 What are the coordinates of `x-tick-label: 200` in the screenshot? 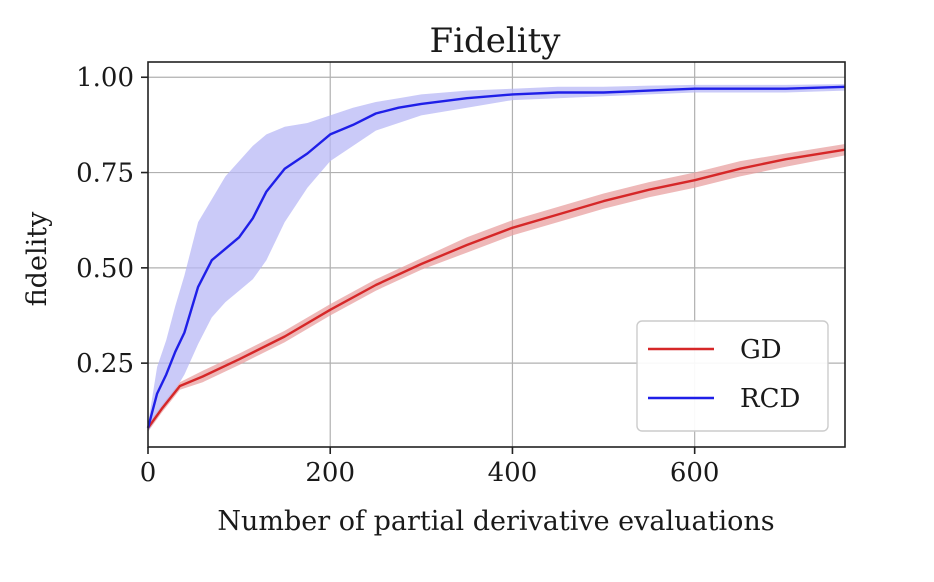 It's located at (330, 473).